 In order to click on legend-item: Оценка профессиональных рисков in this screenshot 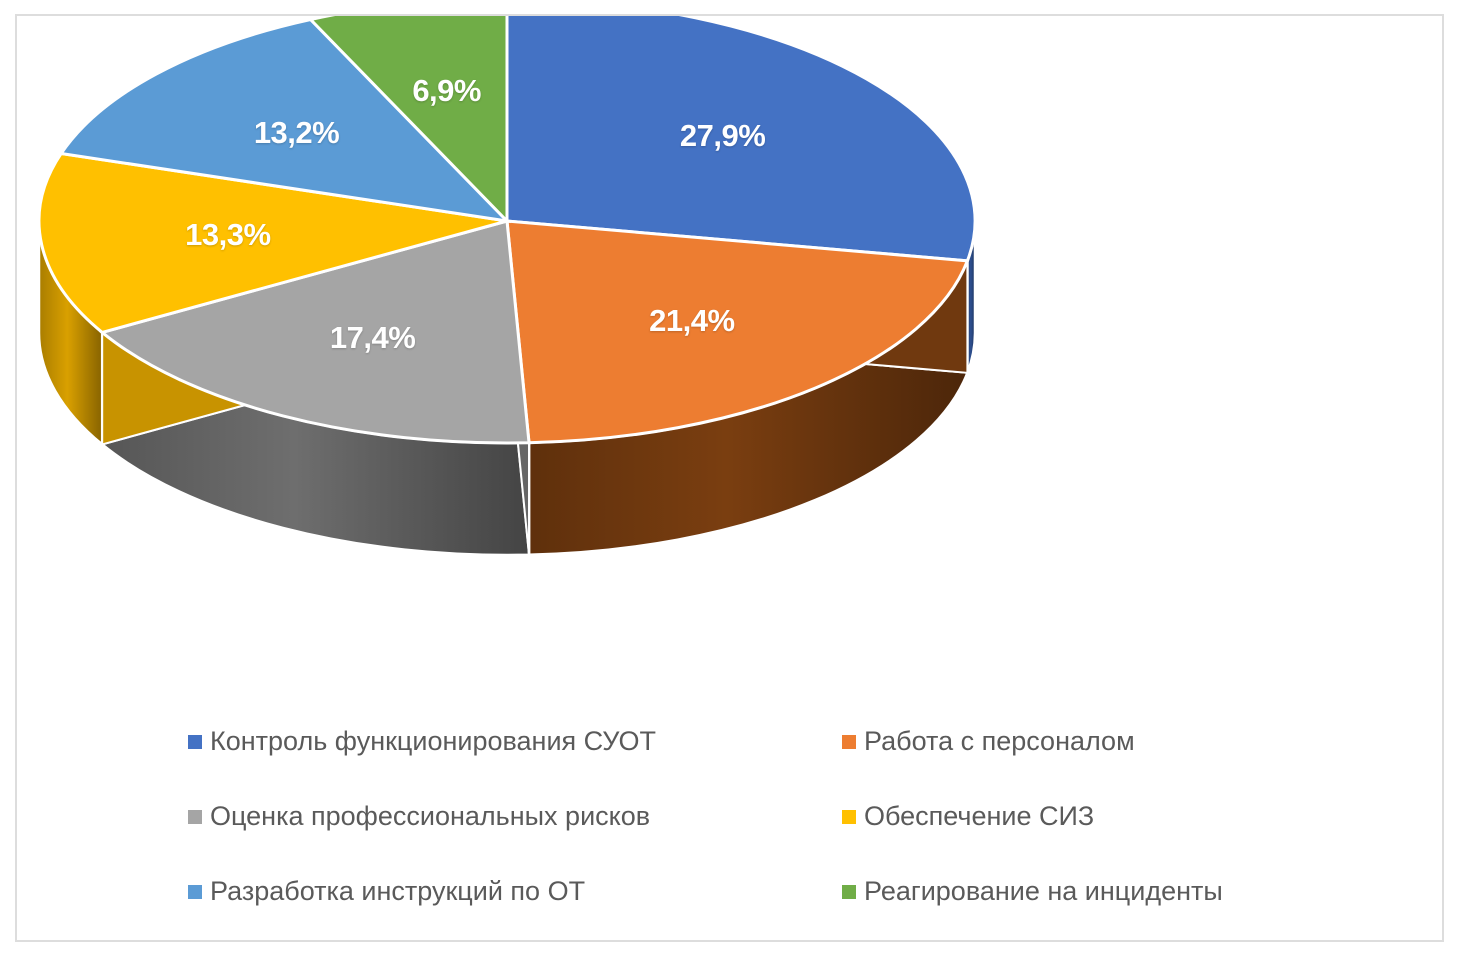, I will do `click(422, 816)`.